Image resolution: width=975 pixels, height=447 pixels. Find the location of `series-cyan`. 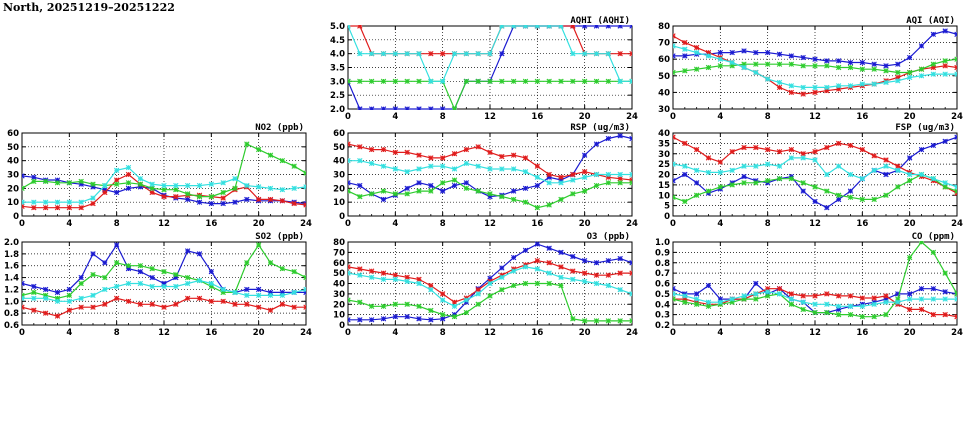

series-cyan is located at coordinates (490, 171).